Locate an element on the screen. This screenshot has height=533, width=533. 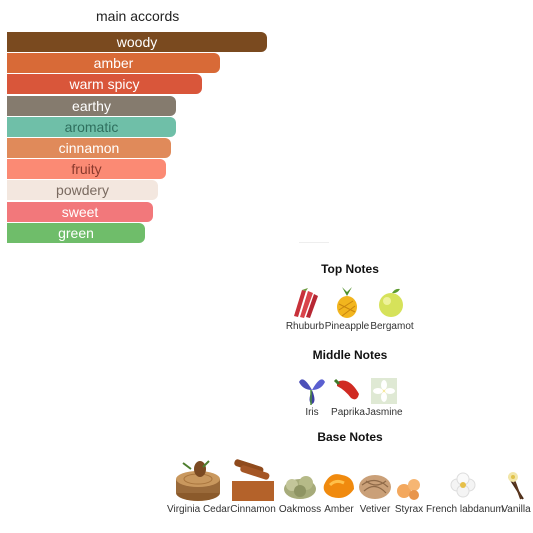
cinnamon-icon is located at coordinates (253, 479).